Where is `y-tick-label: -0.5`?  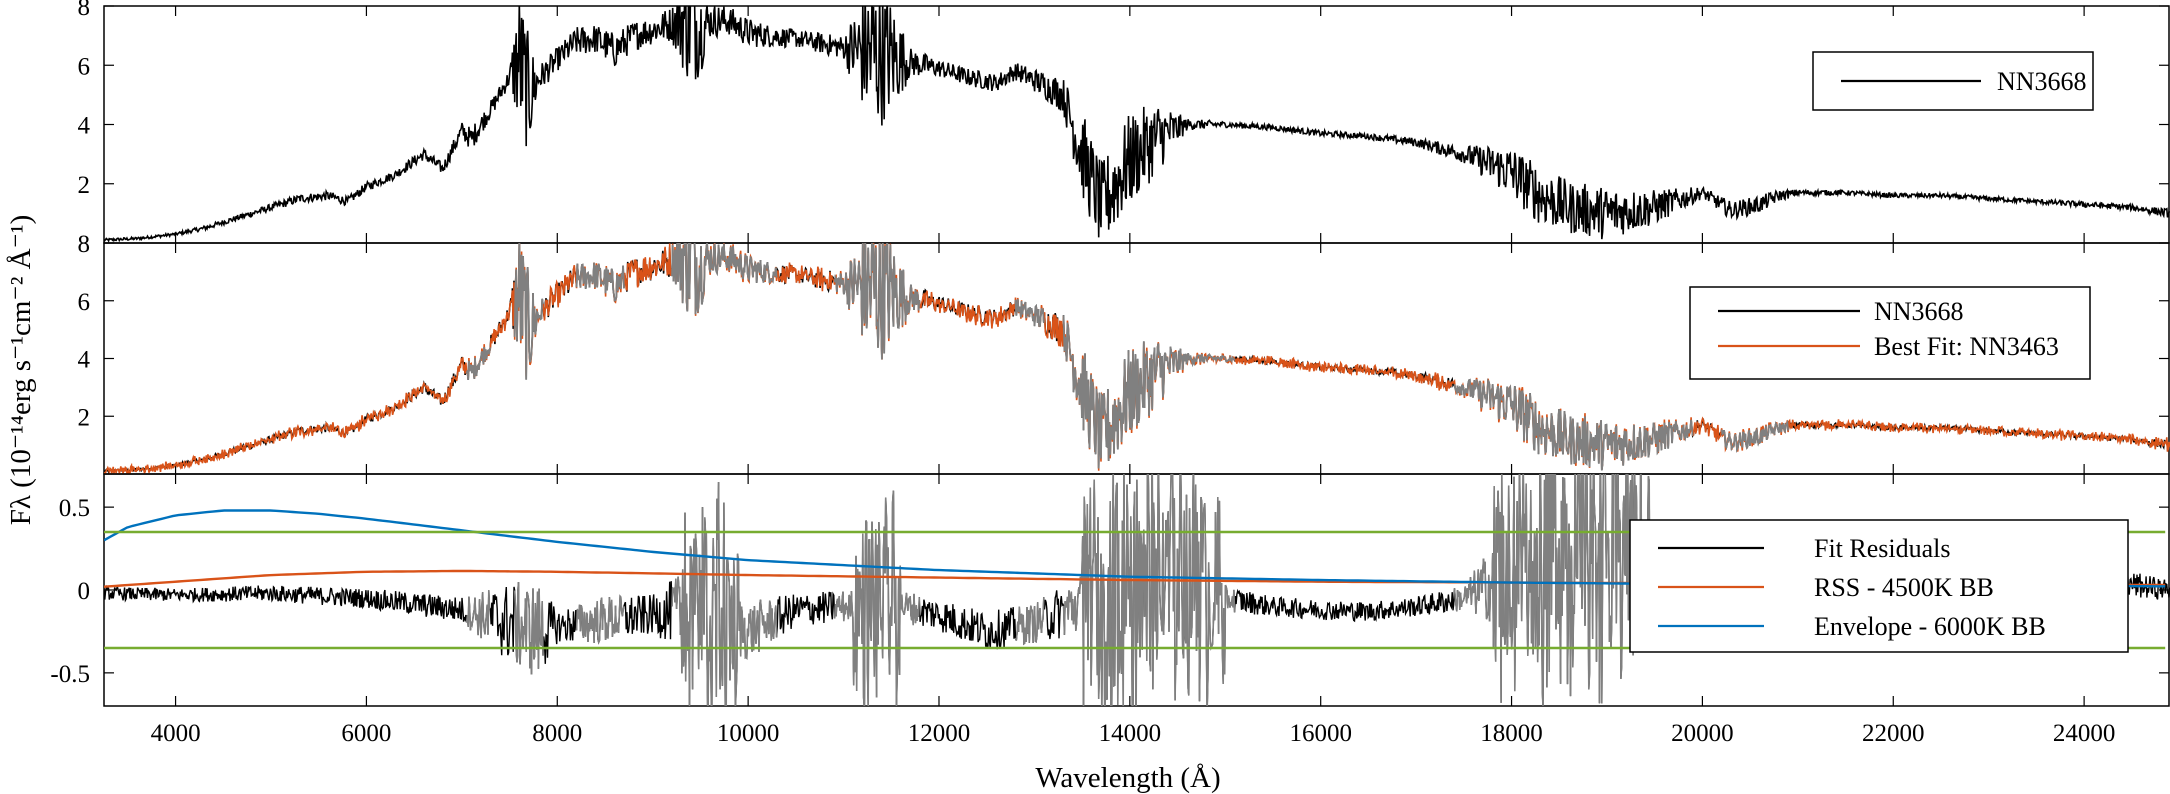 y-tick-label: -0.5 is located at coordinates (70, 674).